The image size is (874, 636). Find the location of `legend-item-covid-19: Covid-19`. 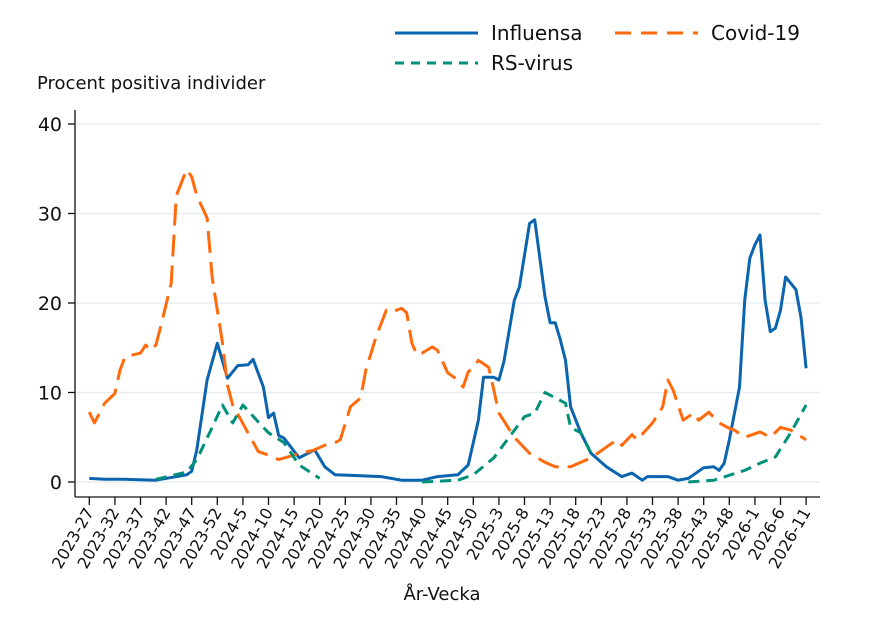

legend-item-covid-19: Covid-19 is located at coordinates (707, 33).